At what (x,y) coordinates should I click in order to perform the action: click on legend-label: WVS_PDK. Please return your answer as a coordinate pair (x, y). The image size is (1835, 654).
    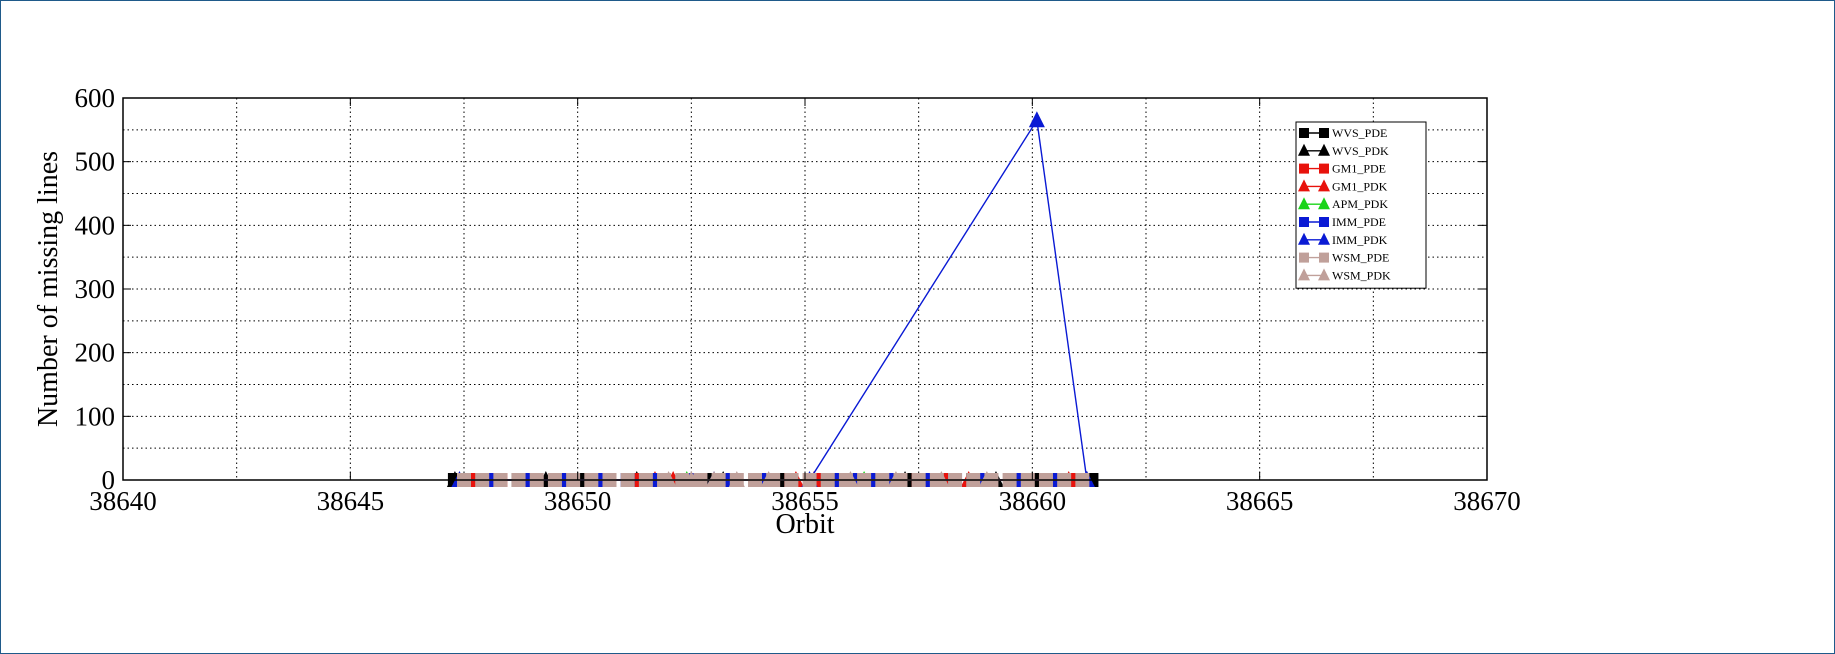
    Looking at the image, I should click on (1360, 151).